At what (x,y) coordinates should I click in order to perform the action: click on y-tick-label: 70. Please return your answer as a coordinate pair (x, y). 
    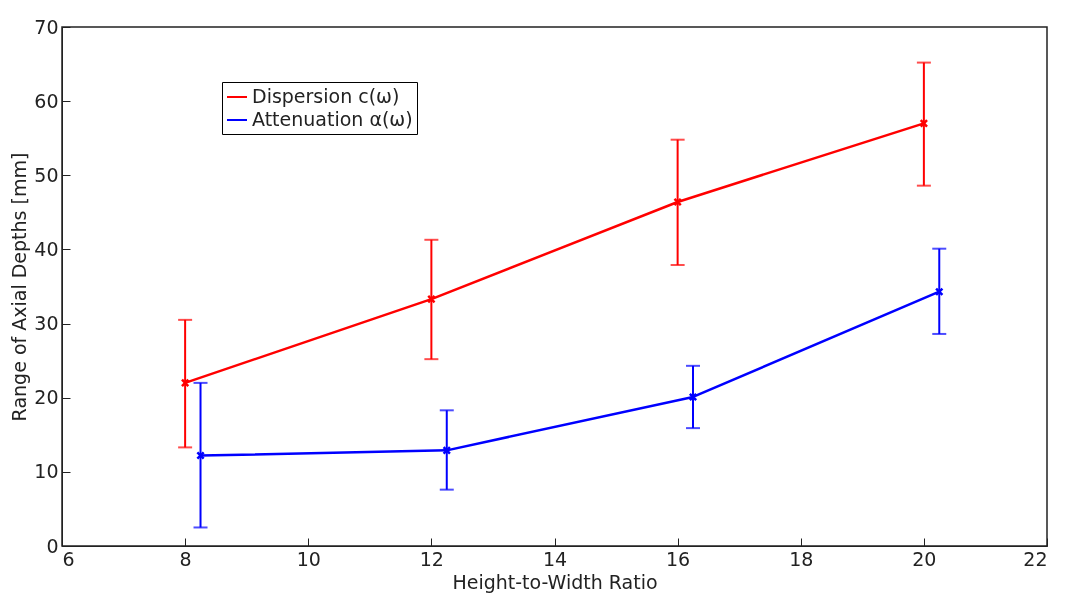
    Looking at the image, I should click on (46, 26).